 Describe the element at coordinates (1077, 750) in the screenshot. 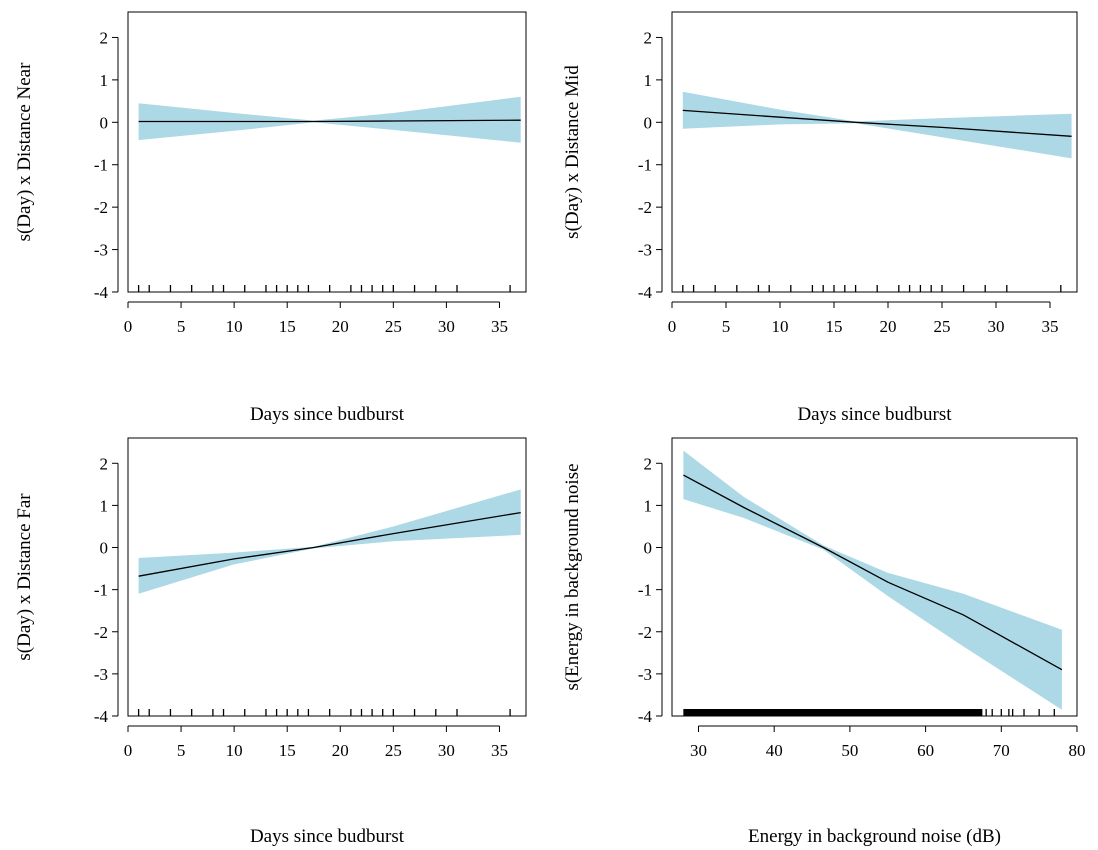

I see `x-tick-label: 80` at that location.